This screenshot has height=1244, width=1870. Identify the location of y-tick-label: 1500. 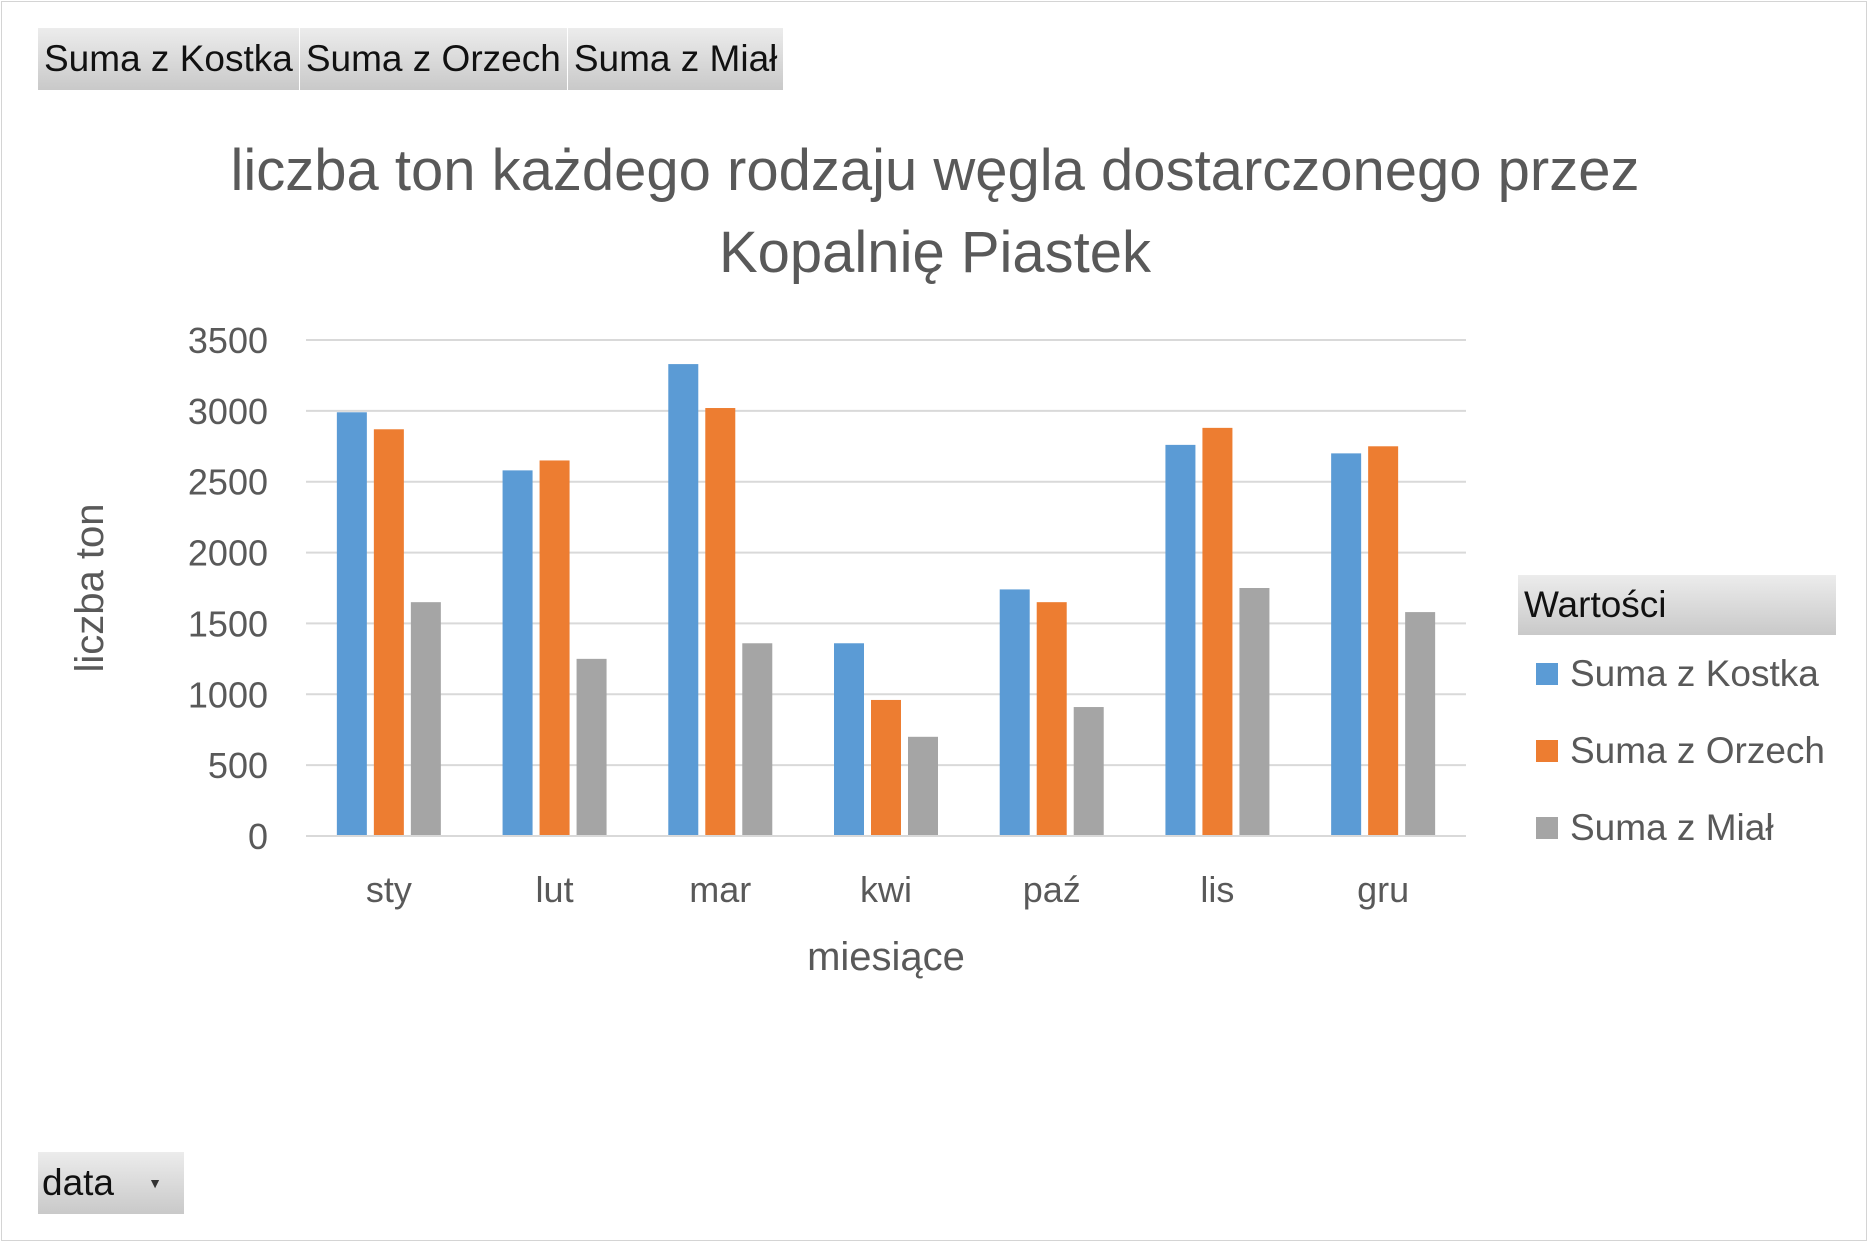
(228, 623).